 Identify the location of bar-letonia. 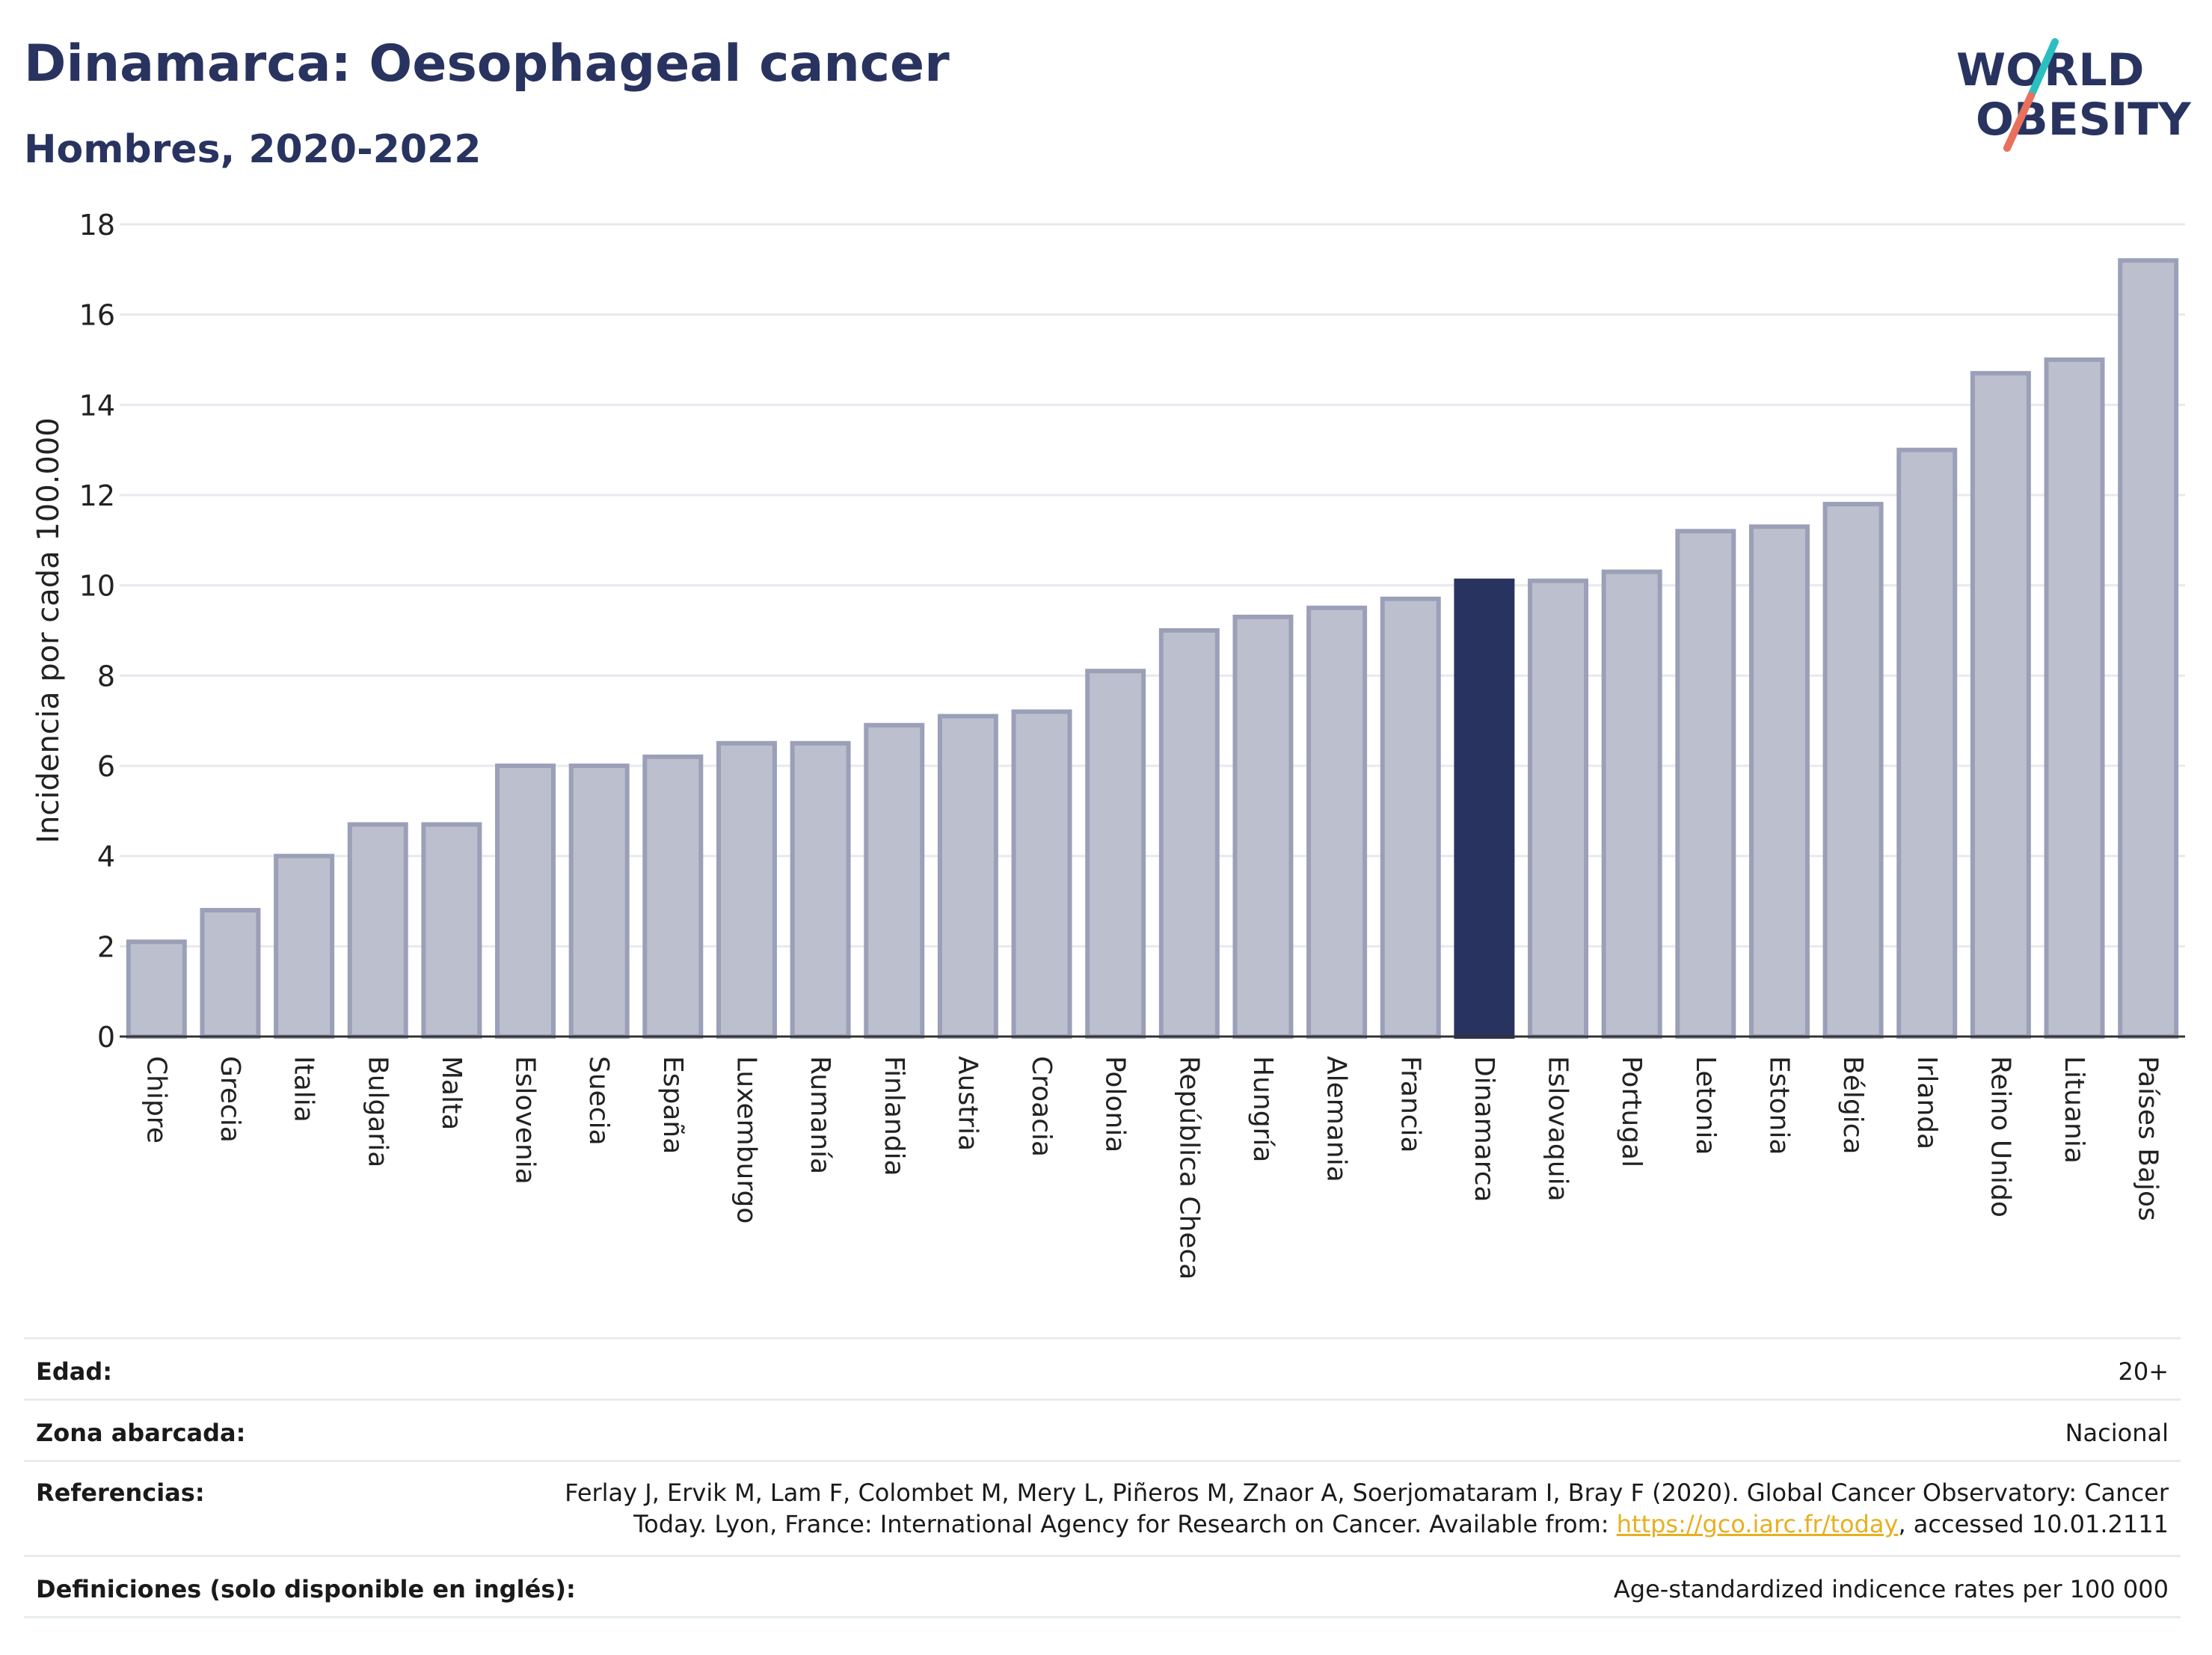
(1705, 784).